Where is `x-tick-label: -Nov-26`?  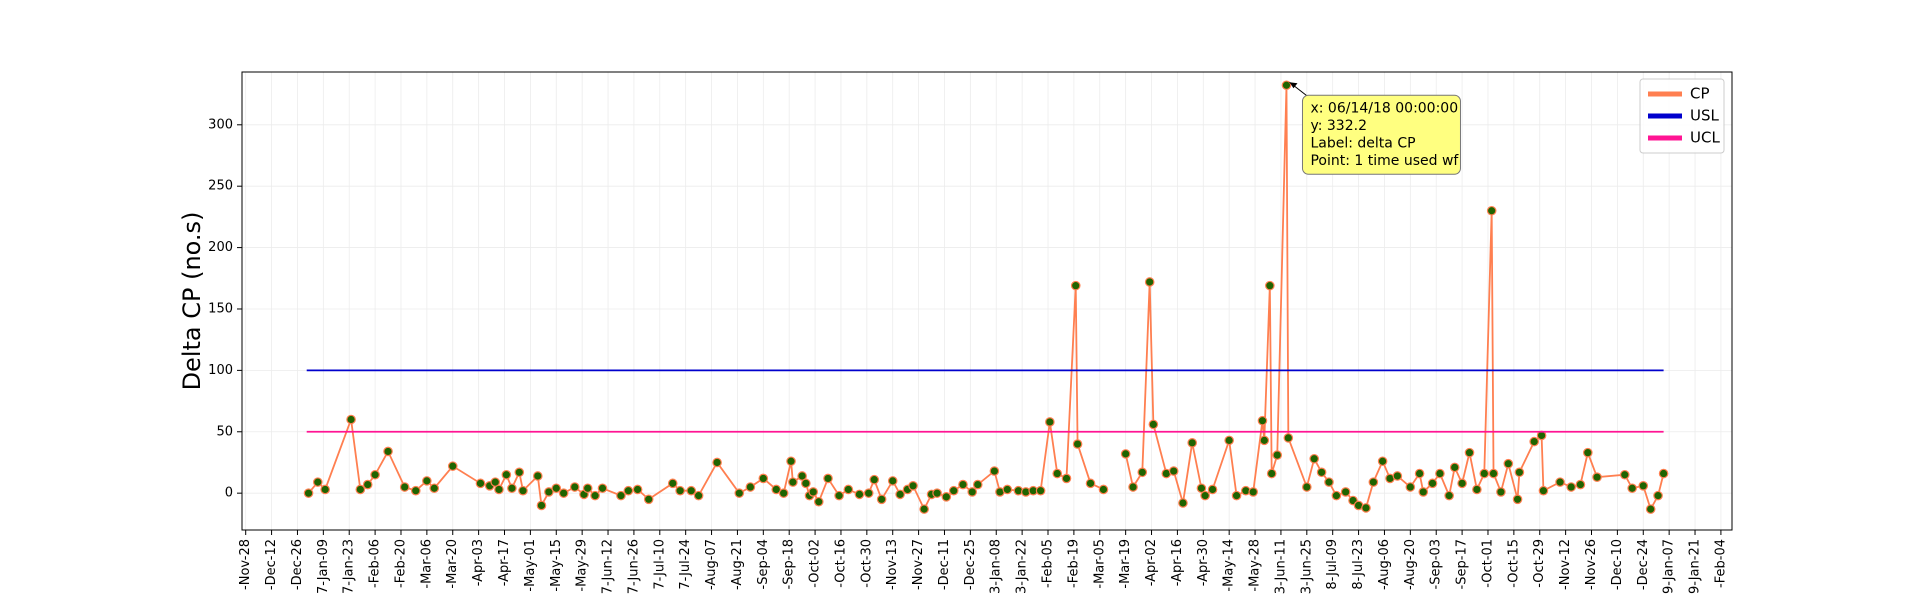 x-tick-label: -Nov-26 is located at coordinates (1591, 564).